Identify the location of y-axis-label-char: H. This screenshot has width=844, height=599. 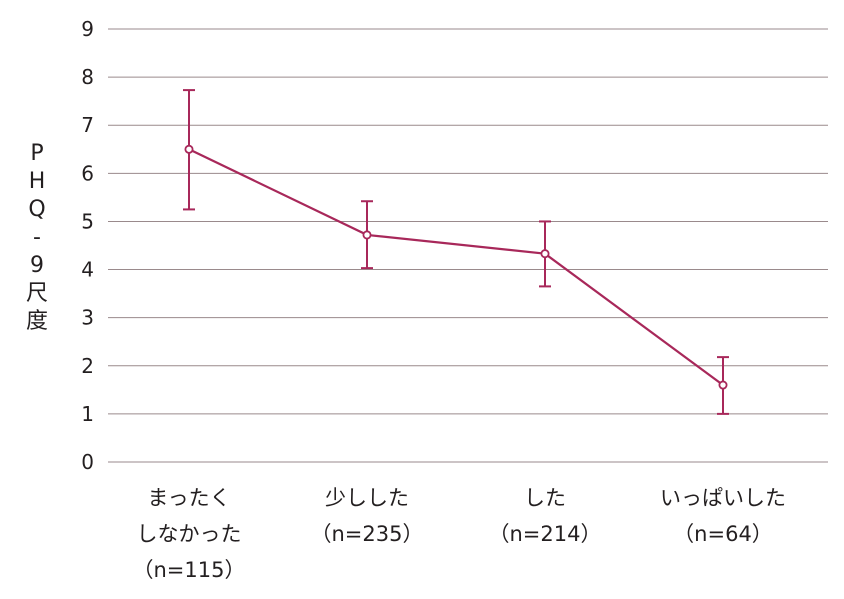
(37, 181).